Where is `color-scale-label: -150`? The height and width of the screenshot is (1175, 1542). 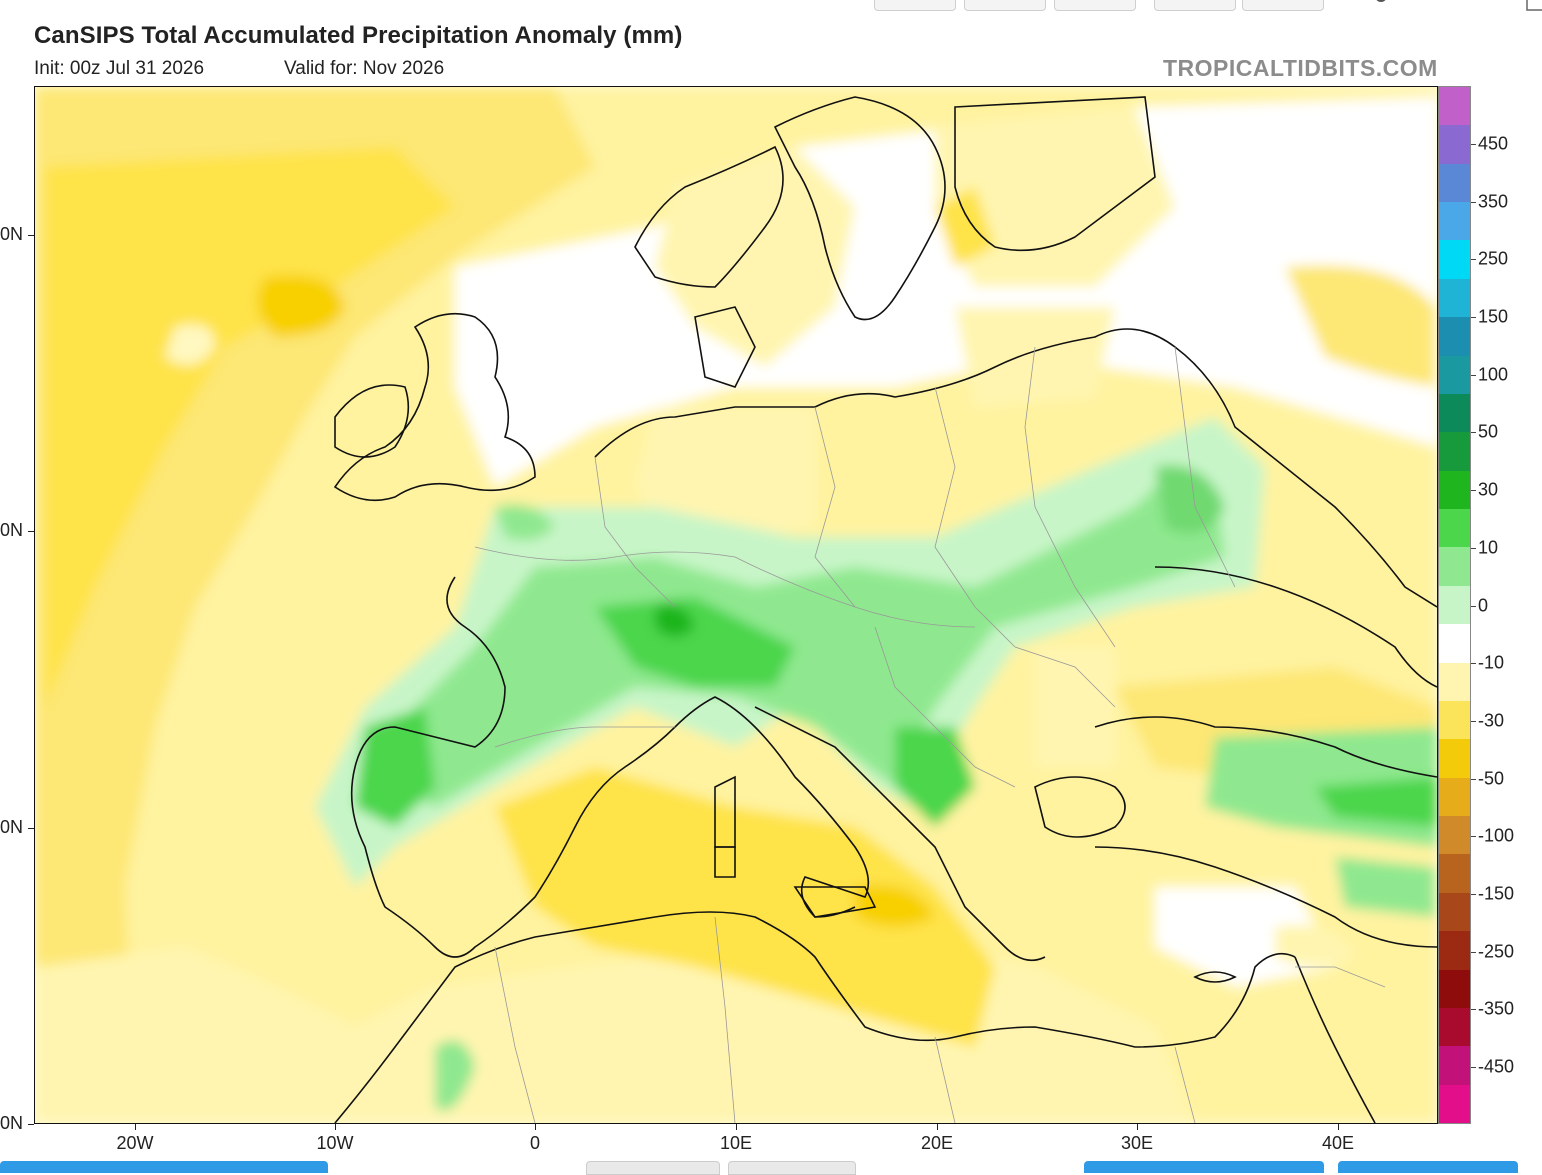 color-scale-label: -150 is located at coordinates (1496, 893).